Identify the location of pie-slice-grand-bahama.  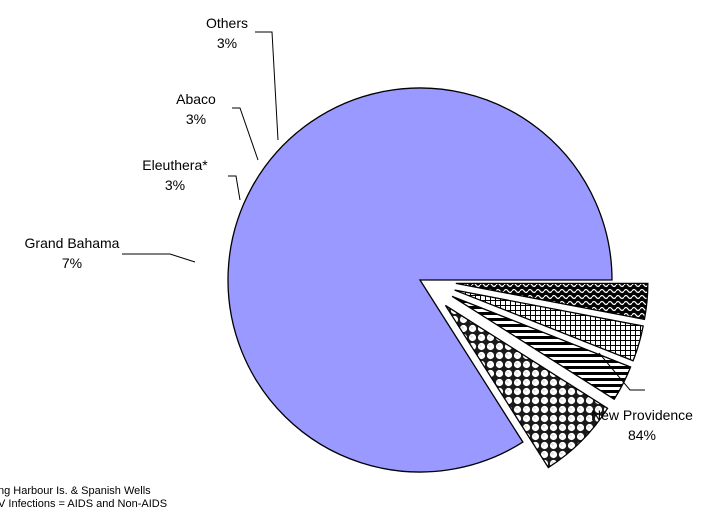
(526, 386).